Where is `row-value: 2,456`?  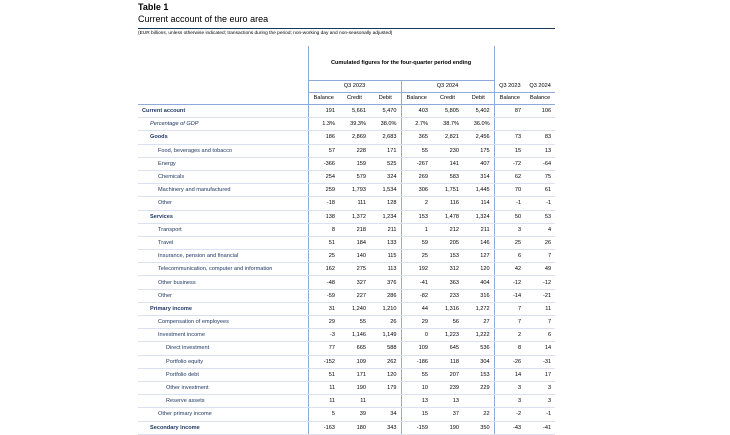 row-value: 2,456 is located at coordinates (479, 137).